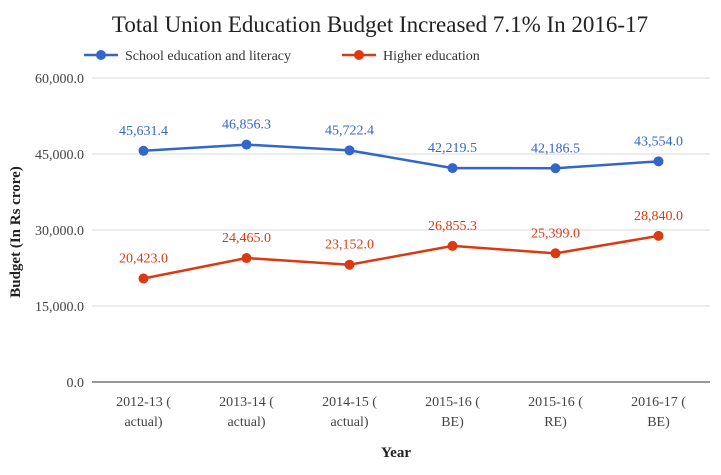 This screenshot has height=475, width=721. What do you see at coordinates (452, 226) in the screenshot?
I see `data-label: 26,855.3` at bounding box center [452, 226].